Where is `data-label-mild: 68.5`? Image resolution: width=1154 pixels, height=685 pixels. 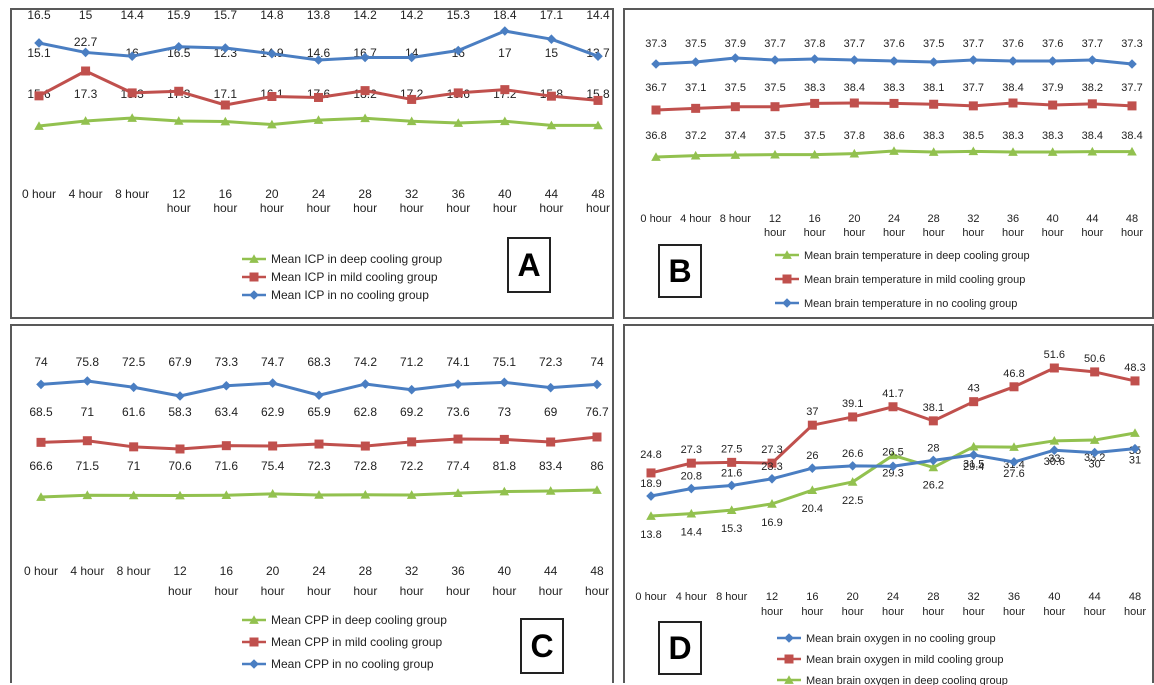 data-label-mild: 68.5 is located at coordinates (41, 412).